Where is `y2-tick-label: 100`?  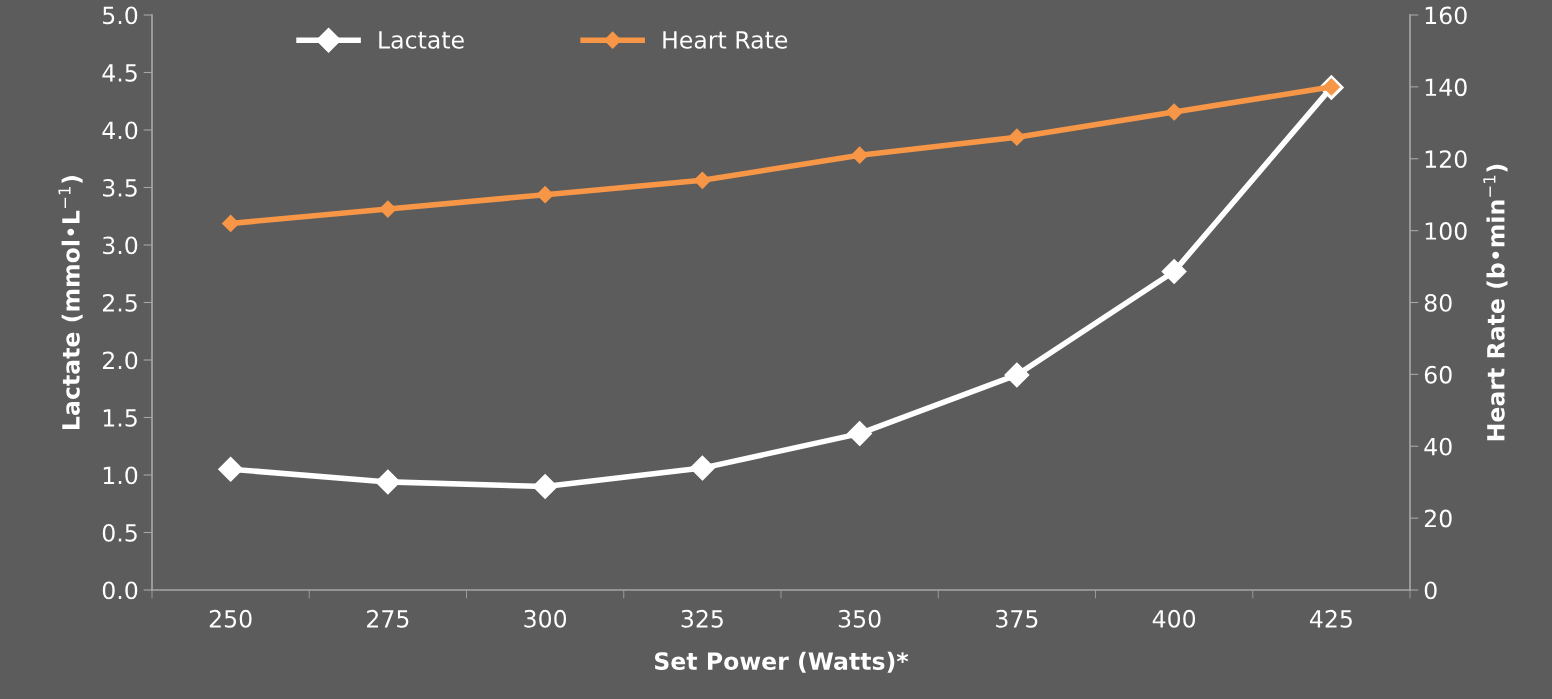
y2-tick-label: 100 is located at coordinates (1446, 231).